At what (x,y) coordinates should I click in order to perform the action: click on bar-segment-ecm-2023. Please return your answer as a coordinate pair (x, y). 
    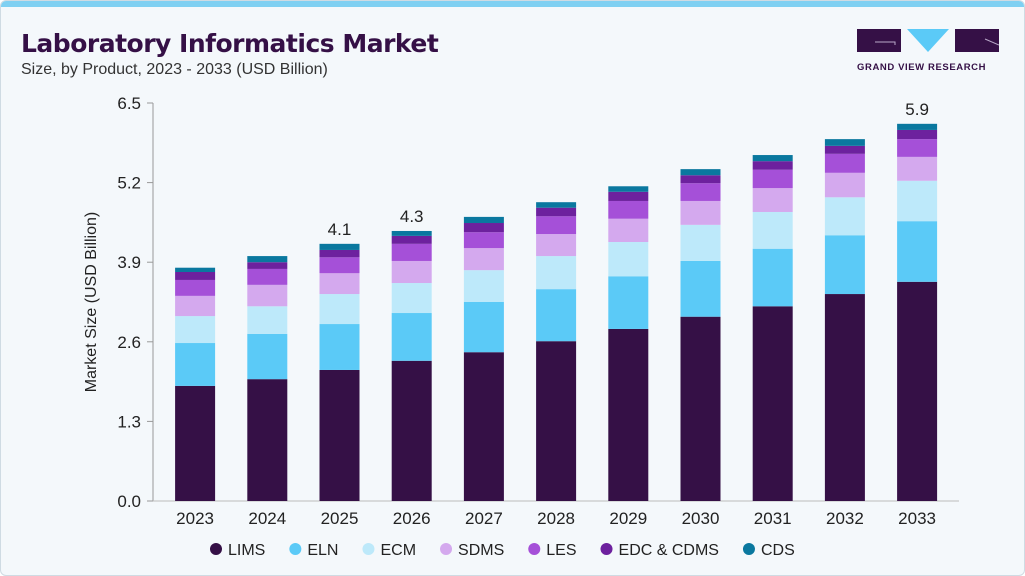
    Looking at the image, I should click on (195, 330).